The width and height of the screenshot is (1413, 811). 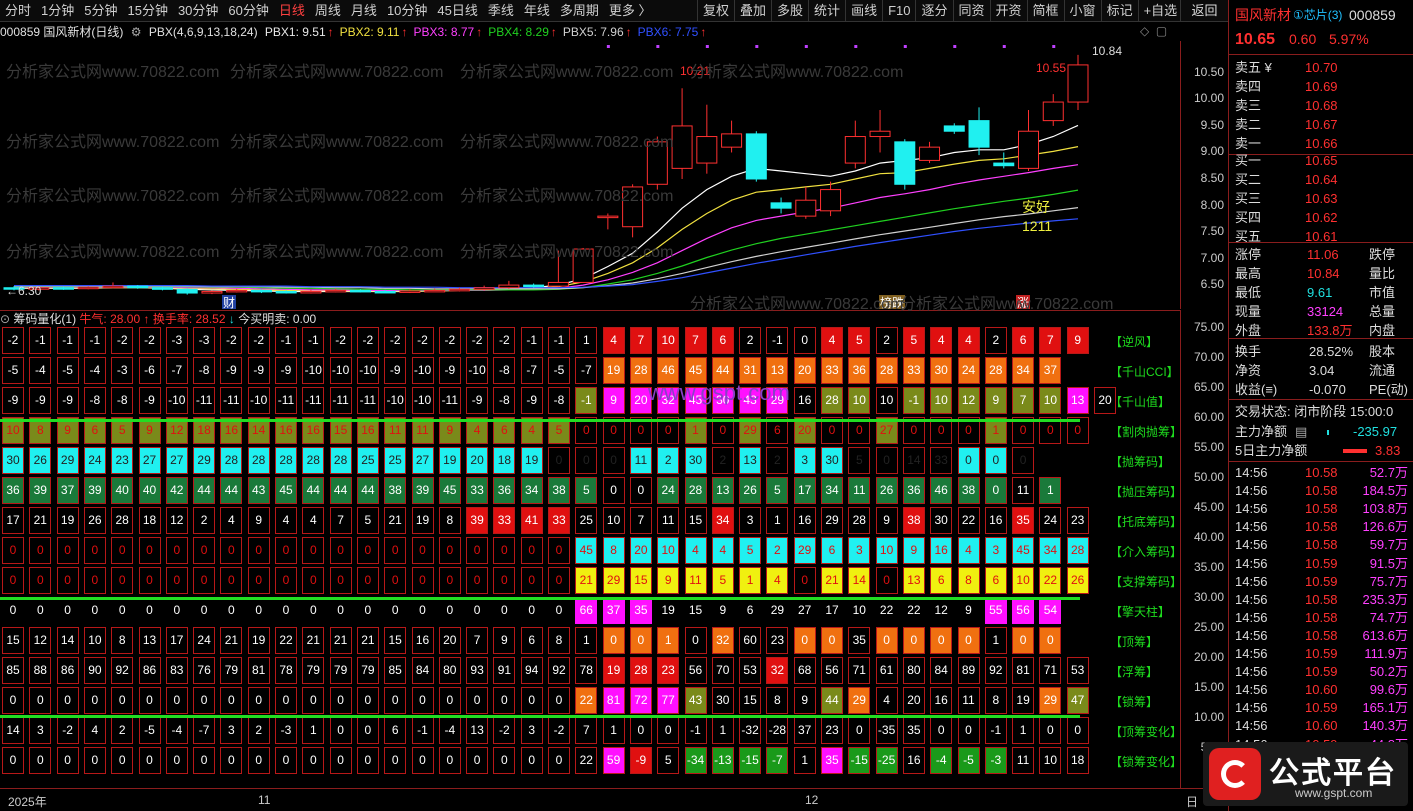 I want to click on tool-button-0: 复权, so click(x=715, y=11).